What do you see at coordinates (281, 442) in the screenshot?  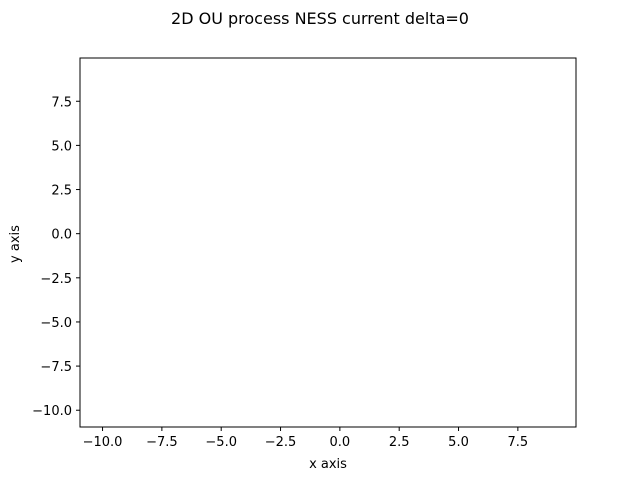 I see `x-tick-label: −2.5` at bounding box center [281, 442].